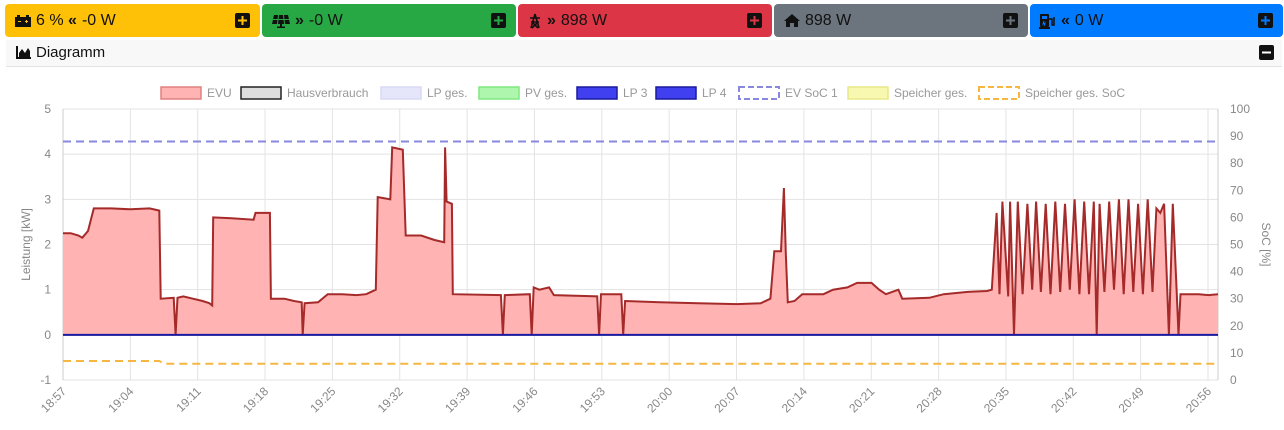 Image resolution: width=1284 pixels, height=430 pixels. I want to click on y-tick-label: 3, so click(47, 199).